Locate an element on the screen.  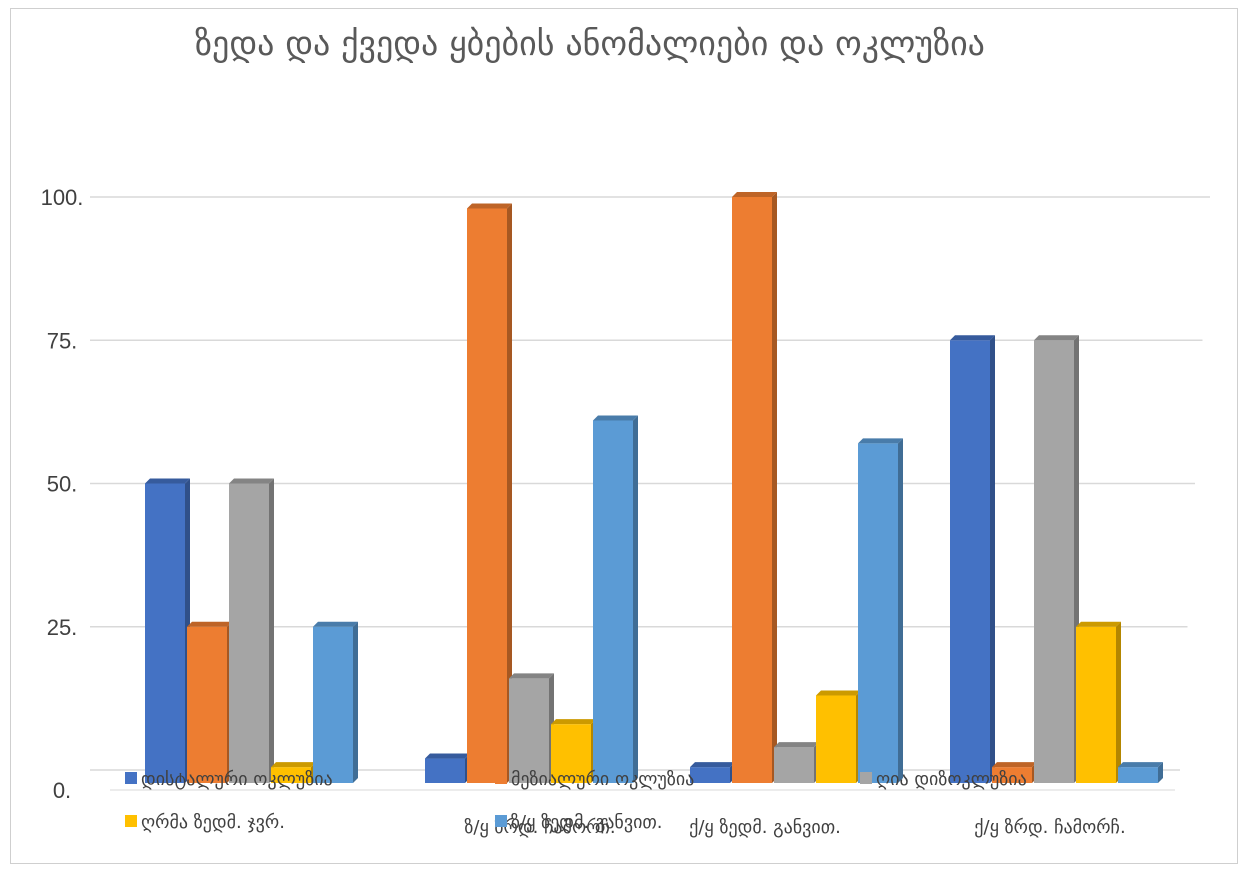
y-tick-label: 0. is located at coordinates (62, 790).